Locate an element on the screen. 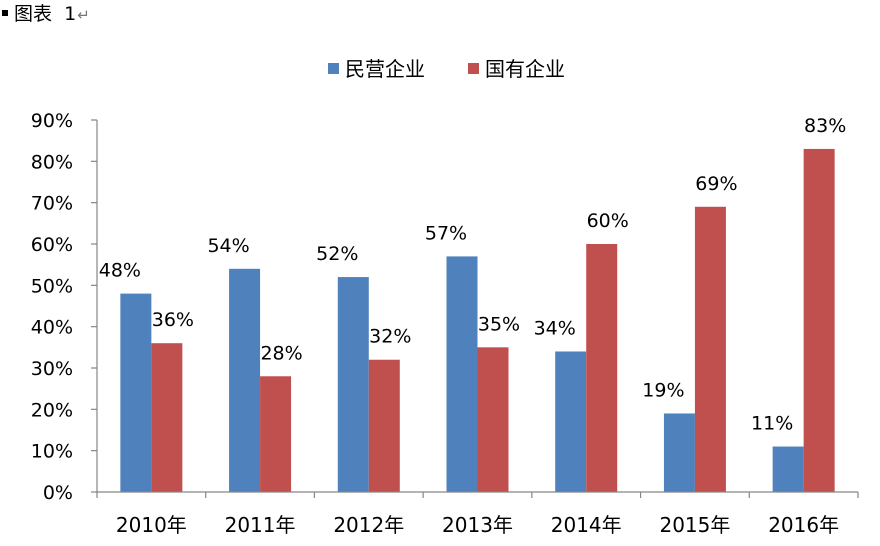 Image resolution: width=880 pixels, height=546 pixels. legend-label-1: 民营企业 is located at coordinates (385, 69).